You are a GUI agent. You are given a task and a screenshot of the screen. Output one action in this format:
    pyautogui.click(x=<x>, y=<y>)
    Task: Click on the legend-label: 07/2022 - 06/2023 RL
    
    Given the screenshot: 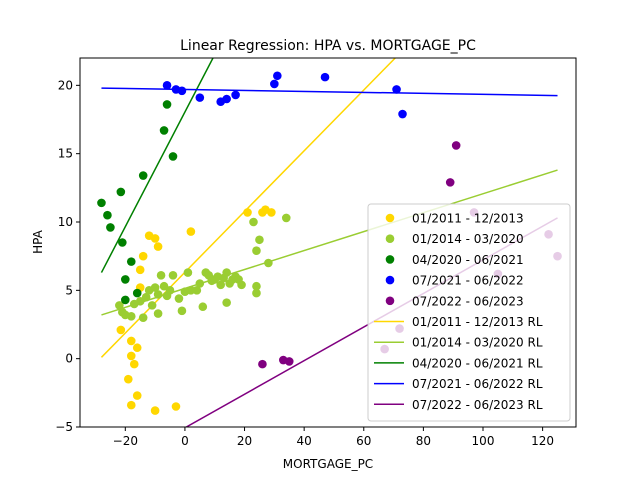 What is the action you would take?
    pyautogui.click(x=477, y=405)
    